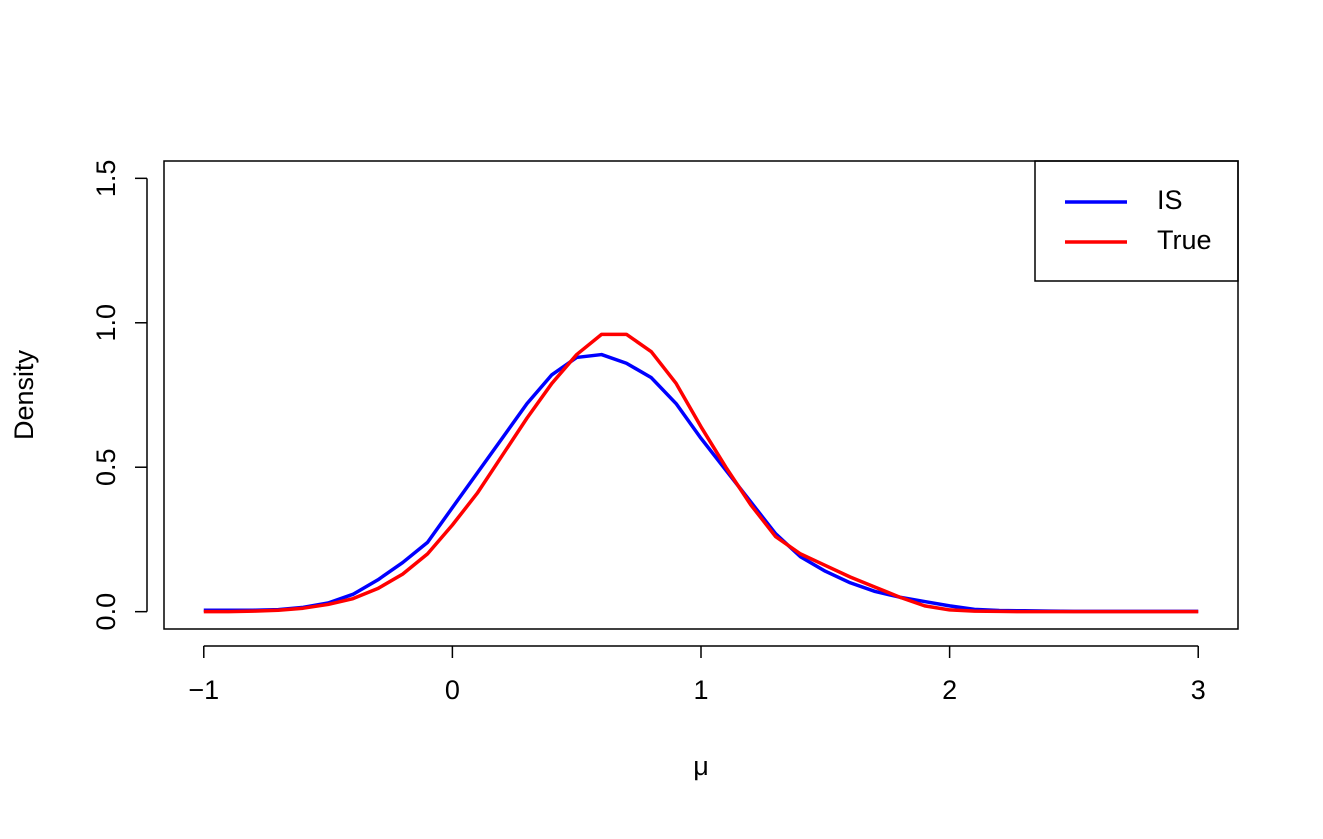 Image resolution: width=1323 pixels, height=839 pixels. Describe the element at coordinates (106, 612) in the screenshot. I see `y-tick-label: 0.0` at that location.